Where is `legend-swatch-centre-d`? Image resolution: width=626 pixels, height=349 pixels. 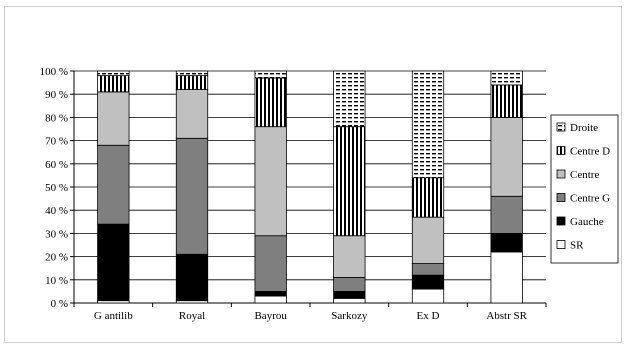
legend-swatch-centre-d is located at coordinates (561, 150).